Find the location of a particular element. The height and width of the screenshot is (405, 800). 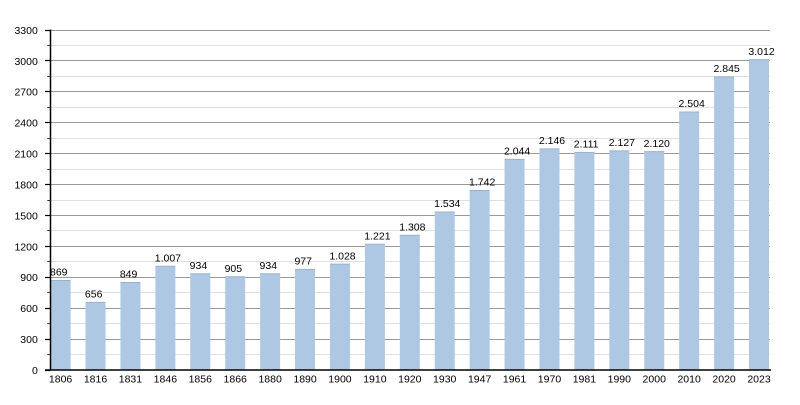

svg-text: 900 is located at coordinates (29, 278).